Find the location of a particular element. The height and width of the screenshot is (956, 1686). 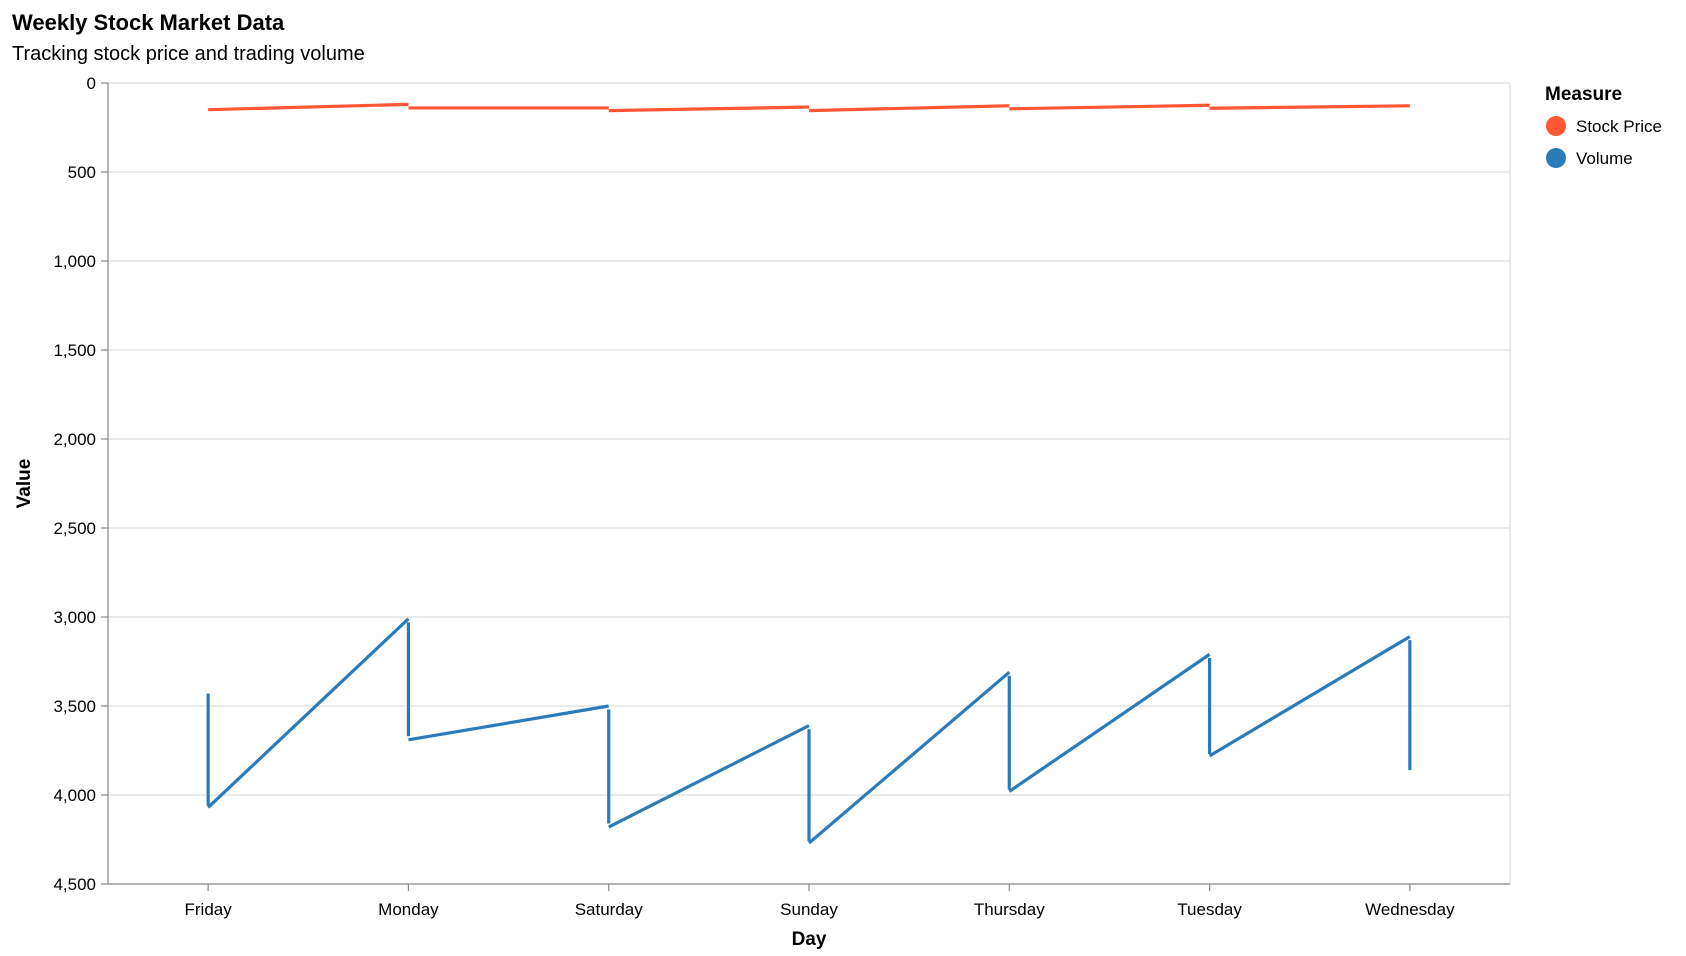

y-tick-label: 1,500 is located at coordinates (74, 350).